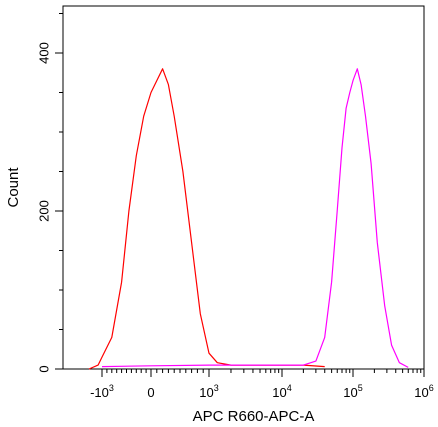  I want to click on x-tick-label: 10³, so click(208, 391).